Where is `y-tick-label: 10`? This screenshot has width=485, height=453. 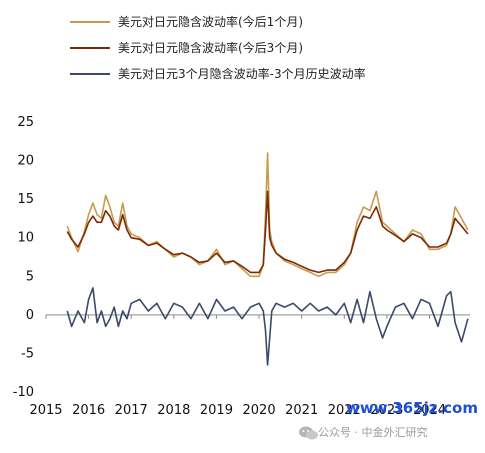 y-tick-label: 10 is located at coordinates (25, 238).